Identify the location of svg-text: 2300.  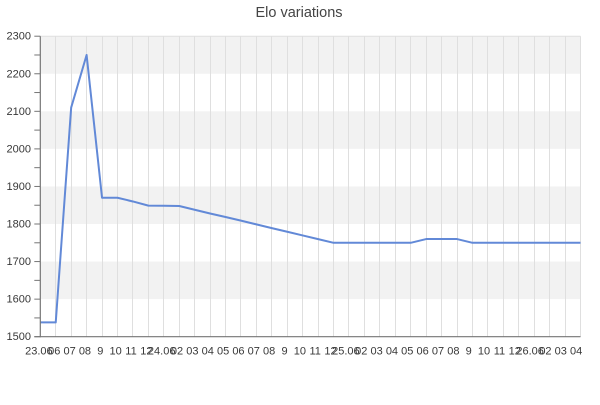
(19, 37).